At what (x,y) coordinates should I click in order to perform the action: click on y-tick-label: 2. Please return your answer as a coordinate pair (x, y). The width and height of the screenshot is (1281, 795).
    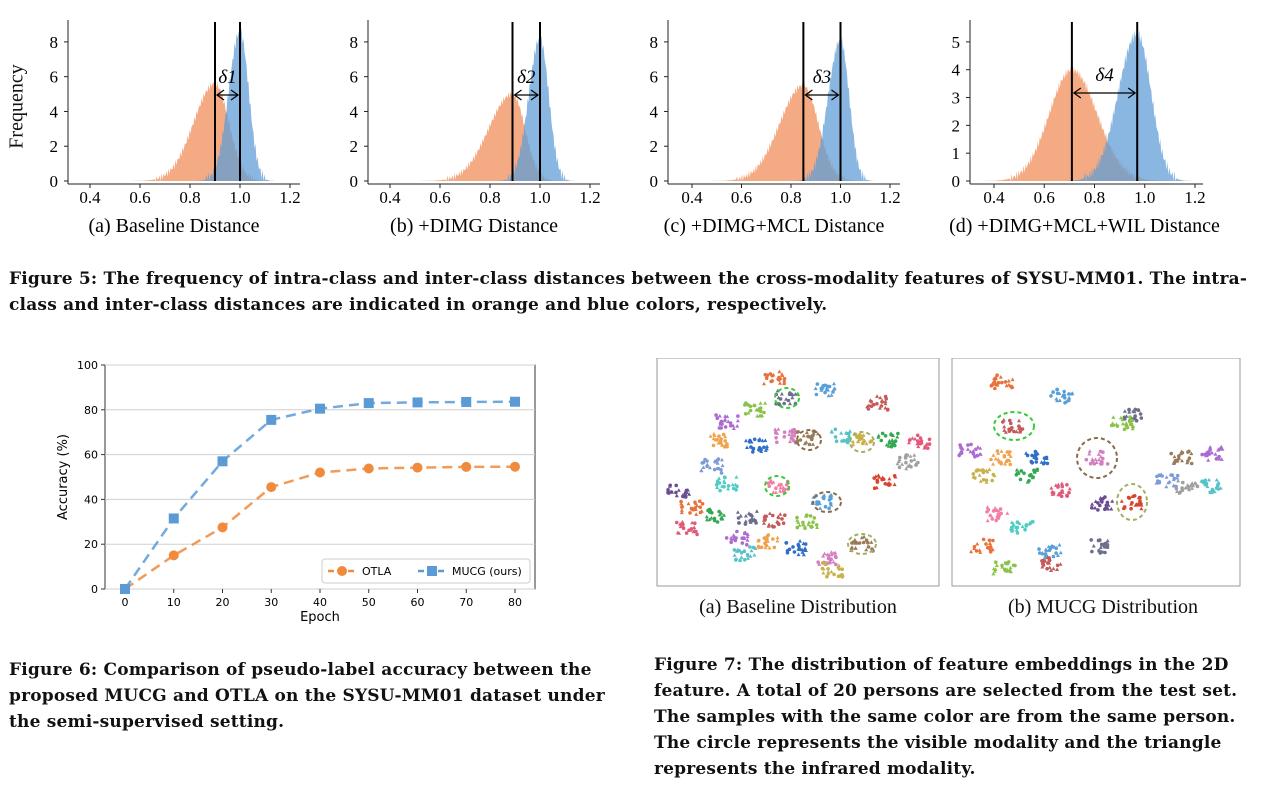
    Looking at the image, I should click on (354, 146).